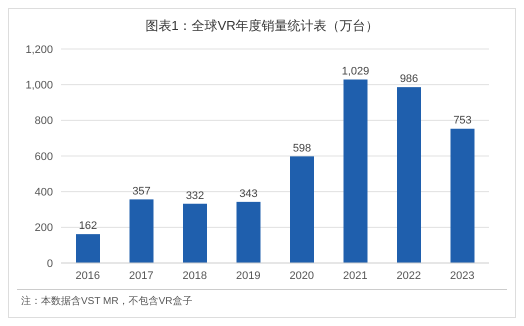 The image size is (524, 326). I want to click on y-tick-label: 400, so click(43, 192).